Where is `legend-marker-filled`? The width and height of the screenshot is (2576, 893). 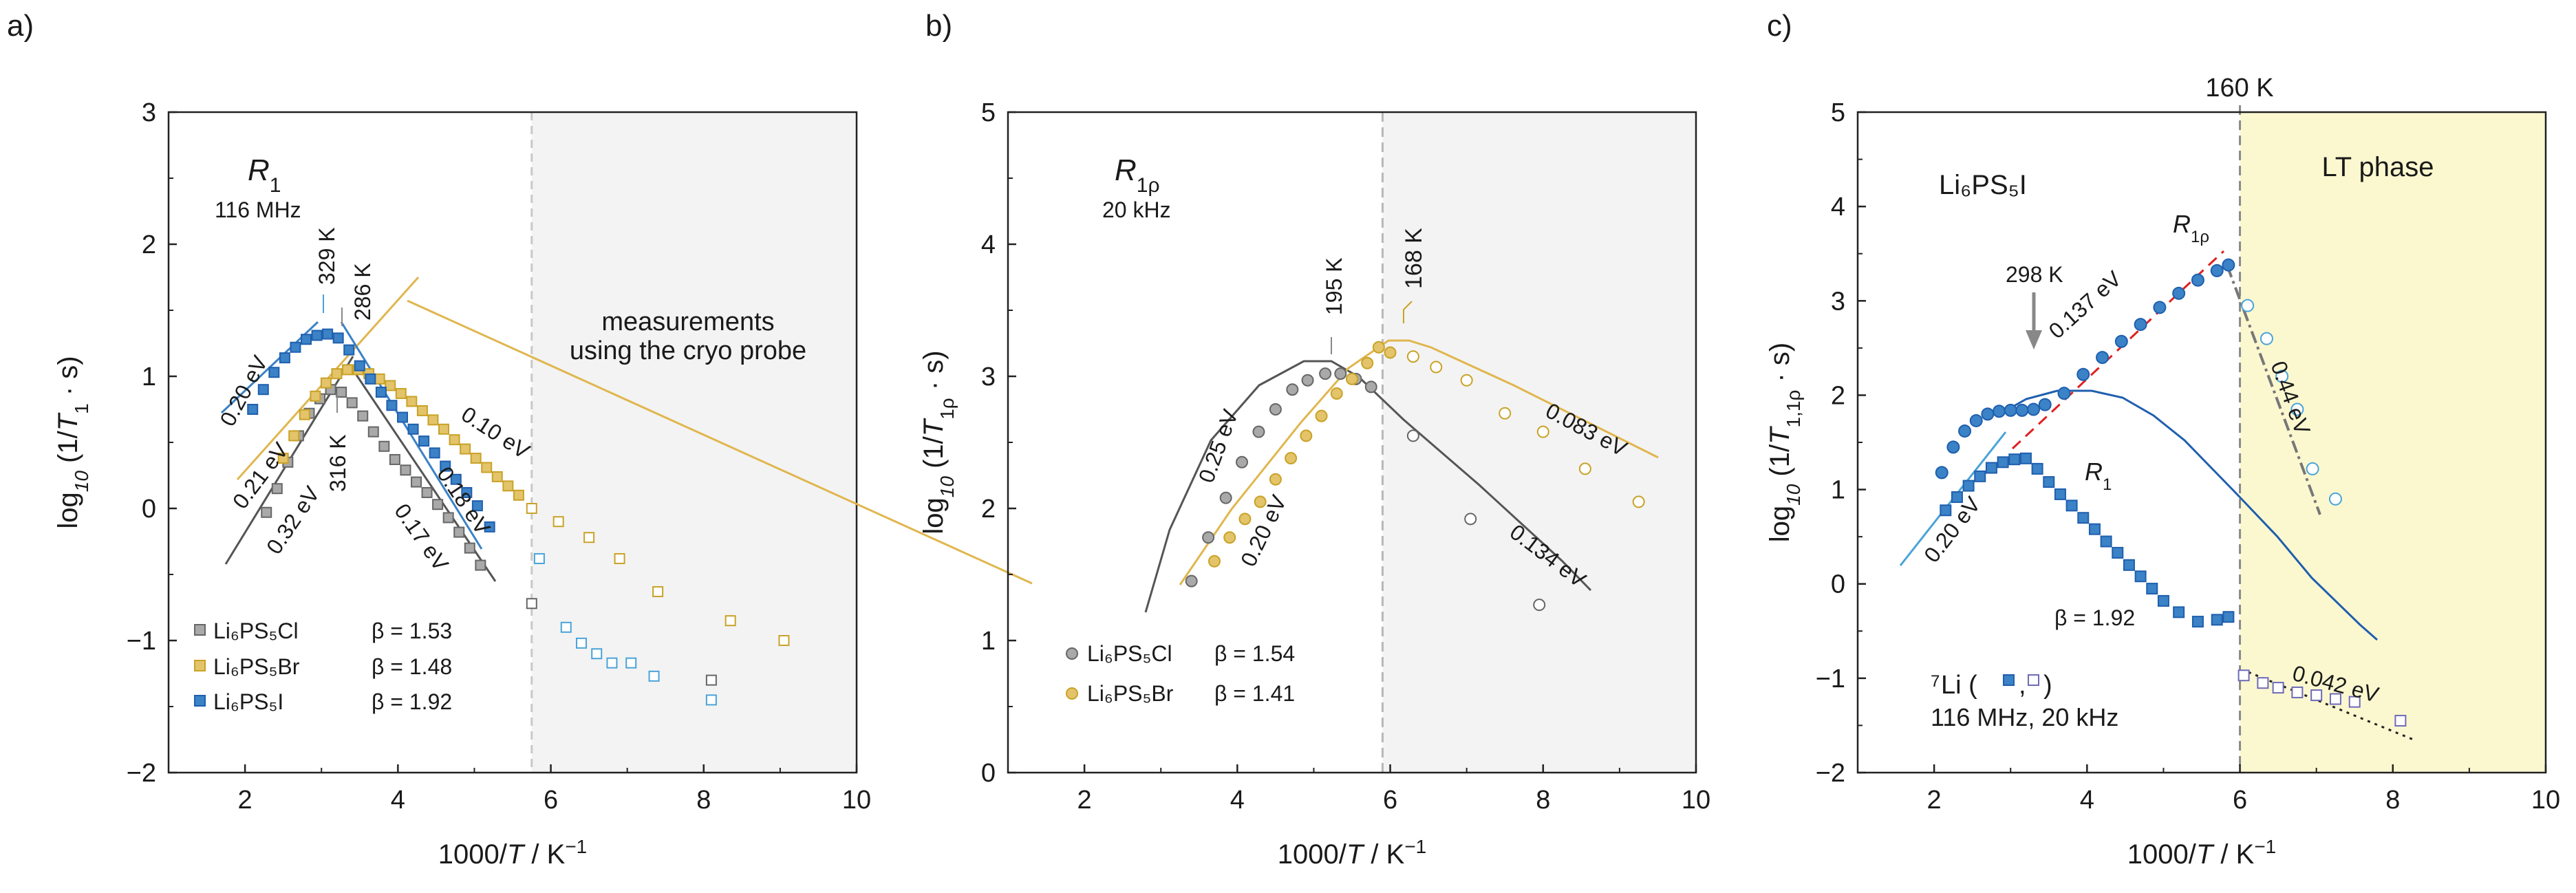 legend-marker-filled is located at coordinates (2009, 680).